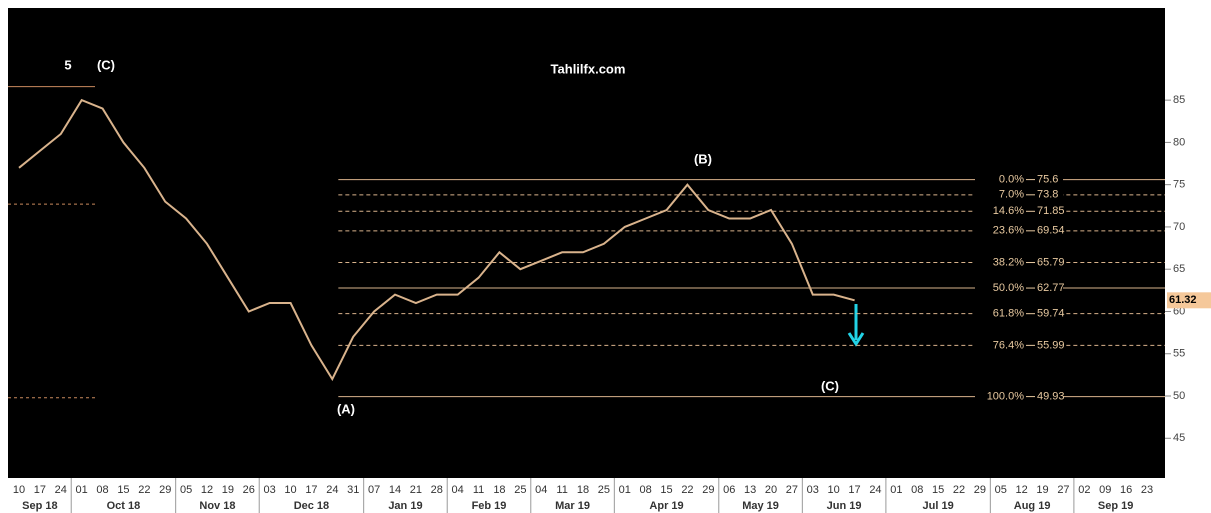  Describe the element at coordinates (1179, 354) in the screenshot. I see `y-tick-label: 55` at that location.